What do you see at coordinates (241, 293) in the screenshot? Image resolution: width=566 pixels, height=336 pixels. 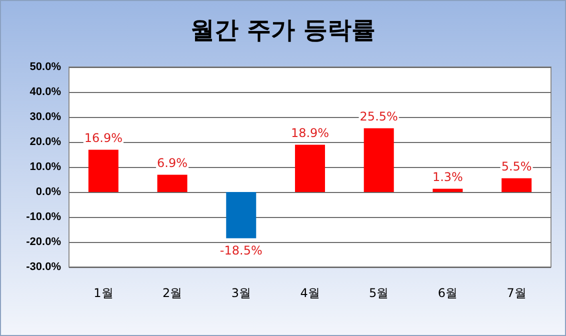 I see `x-tick-label: 3월` at bounding box center [241, 293].